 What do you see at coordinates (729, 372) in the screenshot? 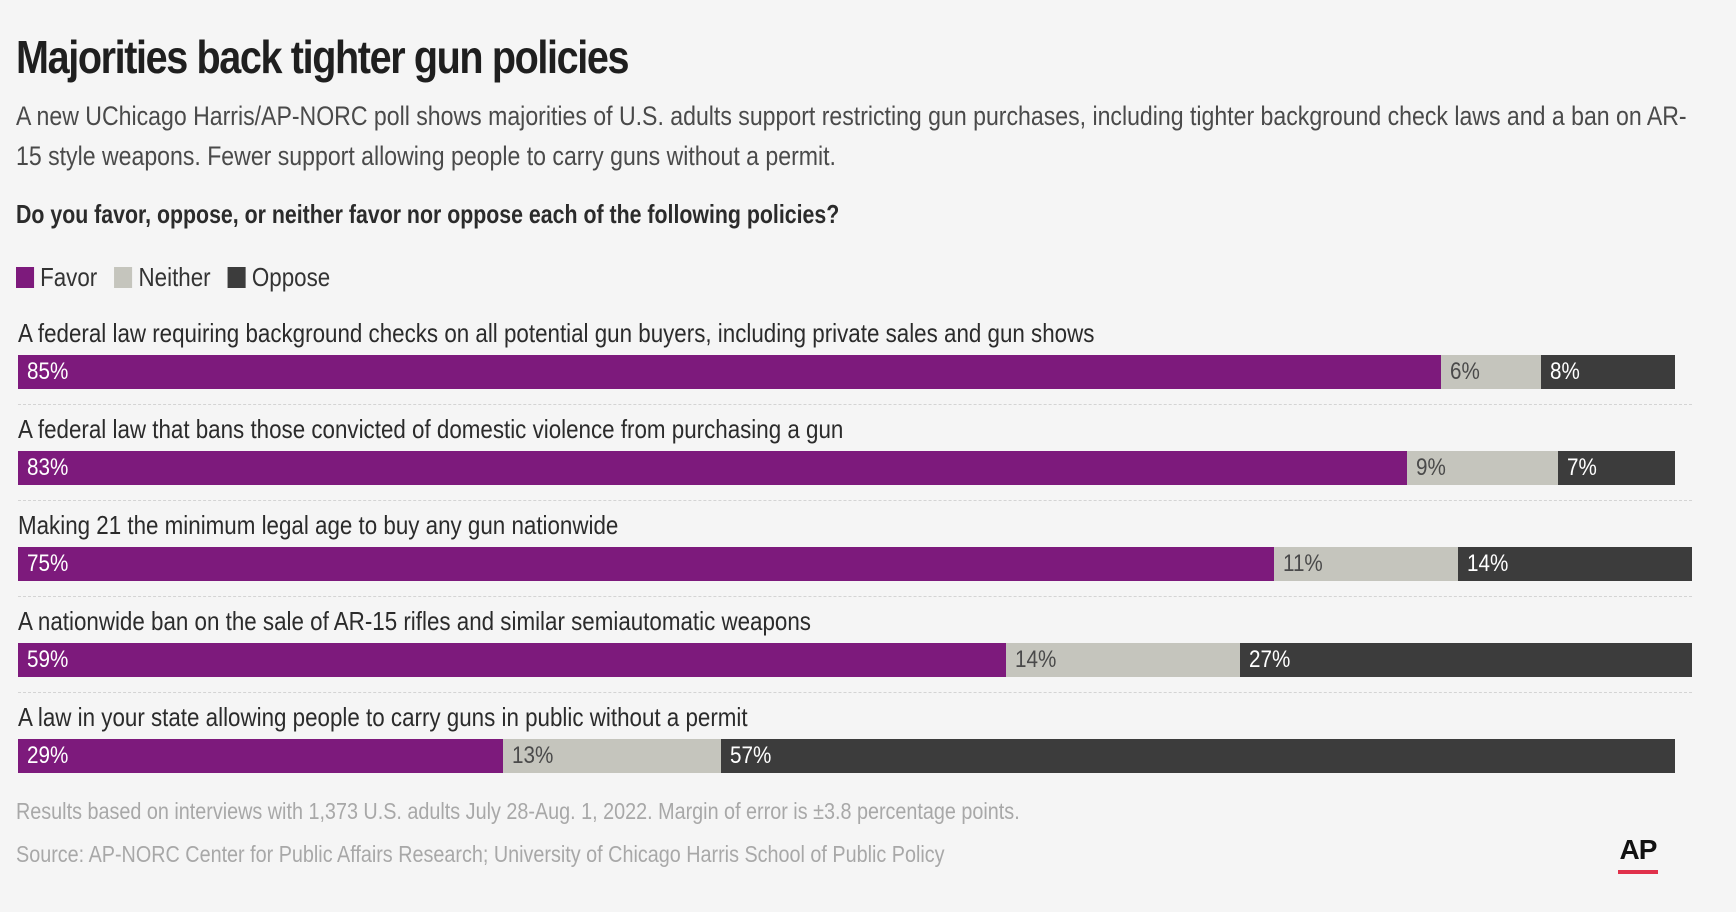
I see `bar-segment-favor: 85%` at bounding box center [729, 372].